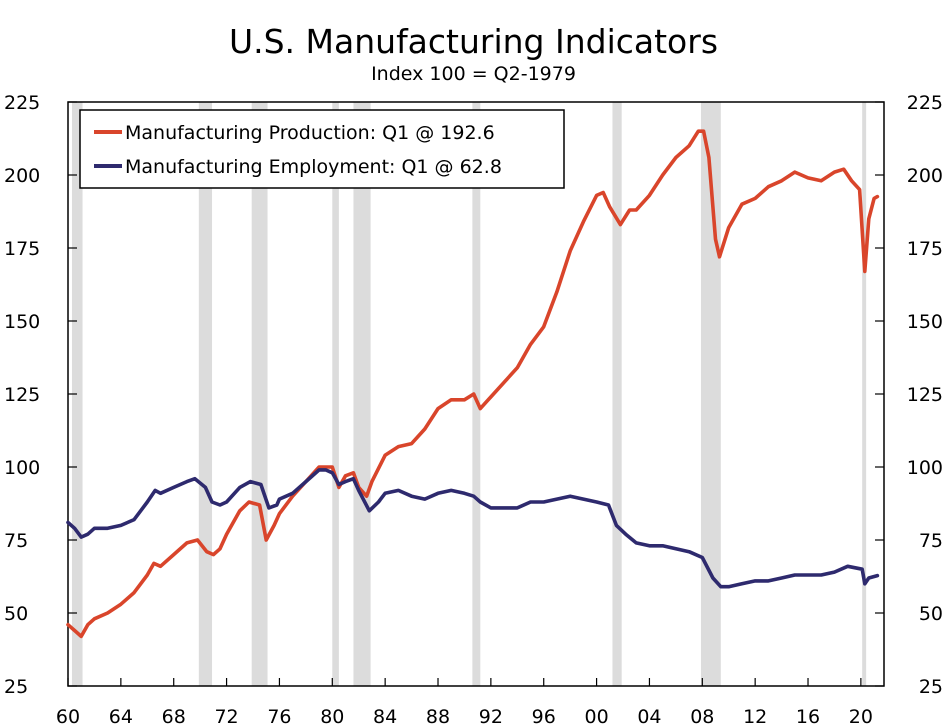 This screenshot has height=727, width=947. What do you see at coordinates (174, 716) in the screenshot?
I see `x-tick-label: 68` at bounding box center [174, 716].